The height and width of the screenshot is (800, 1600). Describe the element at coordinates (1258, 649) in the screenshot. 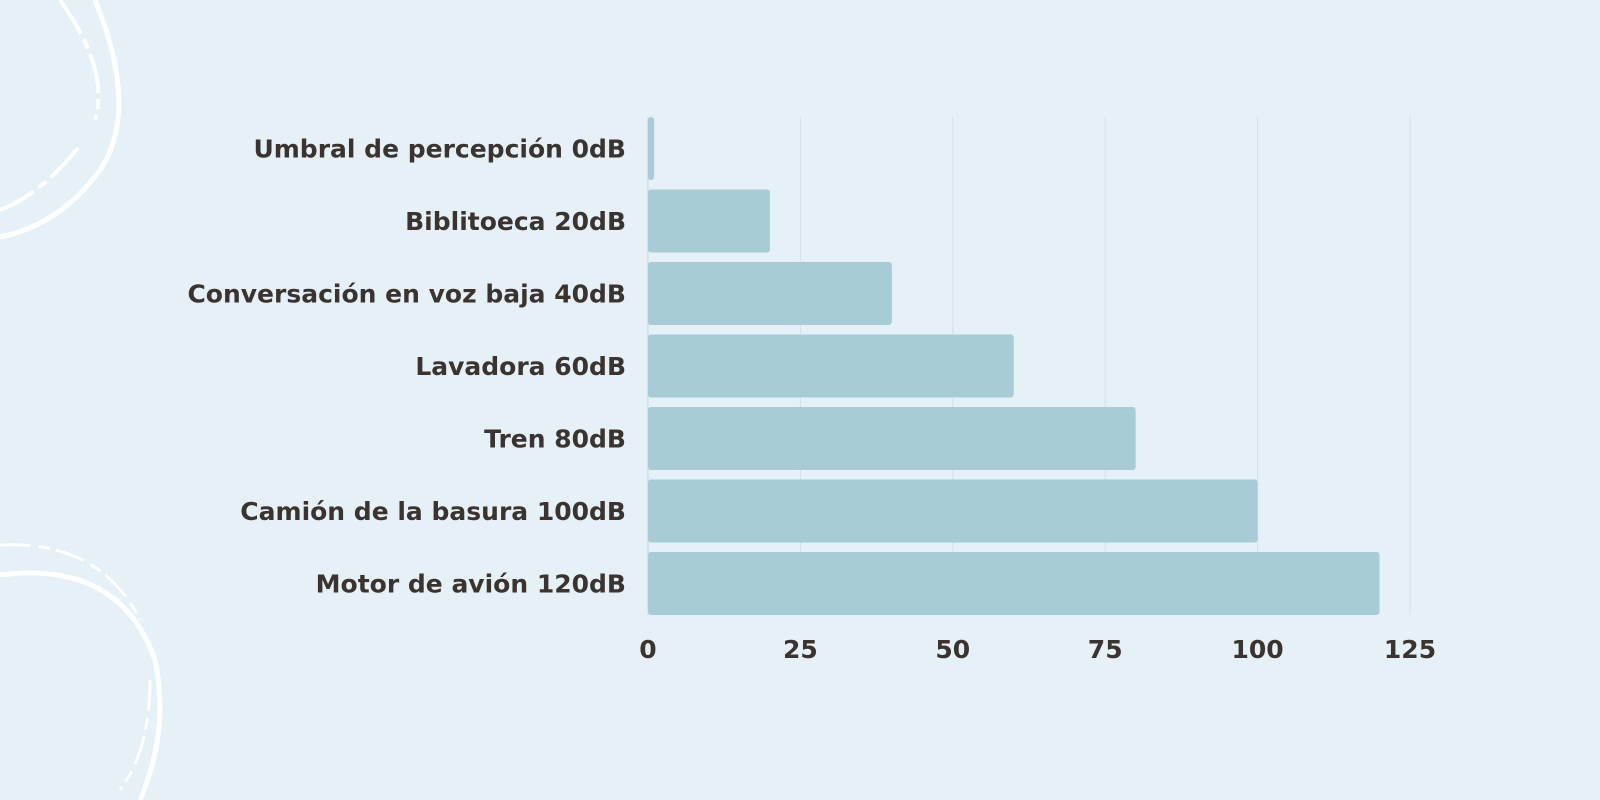

I see `x-tick-label: 100` at that location.